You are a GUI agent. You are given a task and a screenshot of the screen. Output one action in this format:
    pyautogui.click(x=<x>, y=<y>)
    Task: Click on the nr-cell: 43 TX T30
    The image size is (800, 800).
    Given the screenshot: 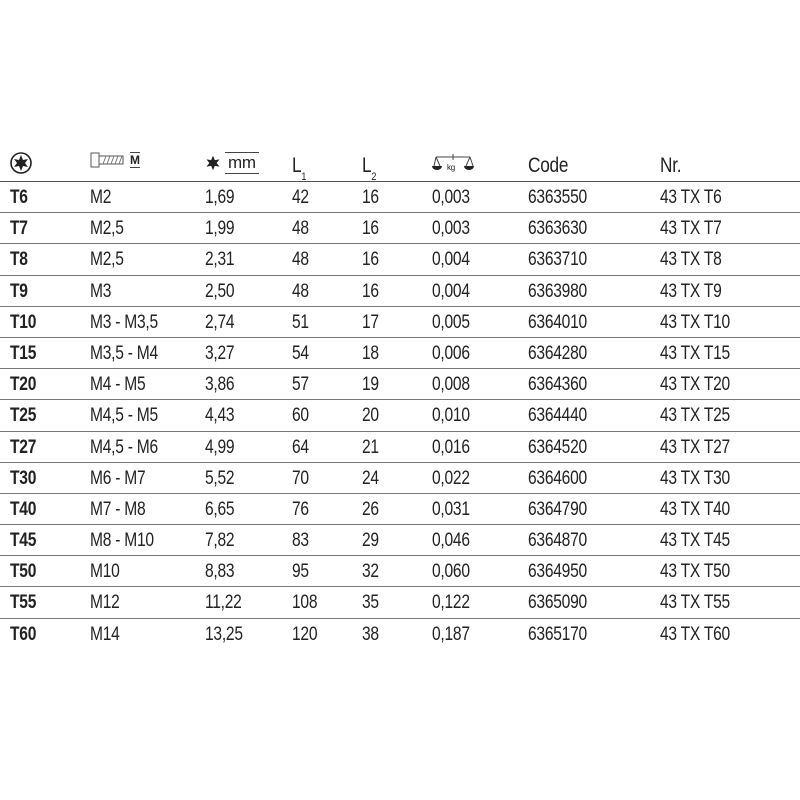 What is the action you would take?
    pyautogui.click(x=695, y=478)
    